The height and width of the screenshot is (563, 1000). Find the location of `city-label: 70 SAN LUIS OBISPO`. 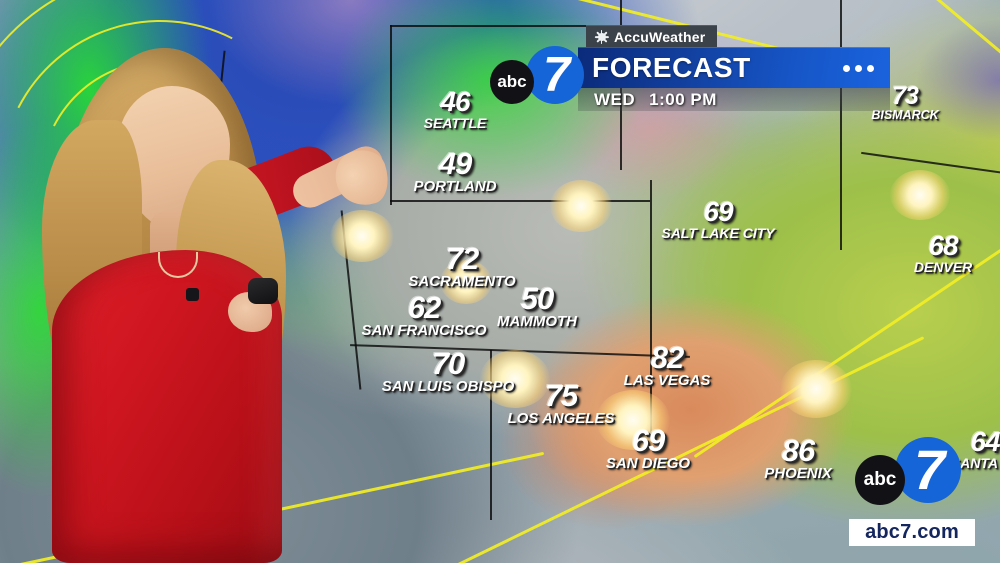

city-label: 70 SAN LUIS OBISPO is located at coordinates (448, 371).